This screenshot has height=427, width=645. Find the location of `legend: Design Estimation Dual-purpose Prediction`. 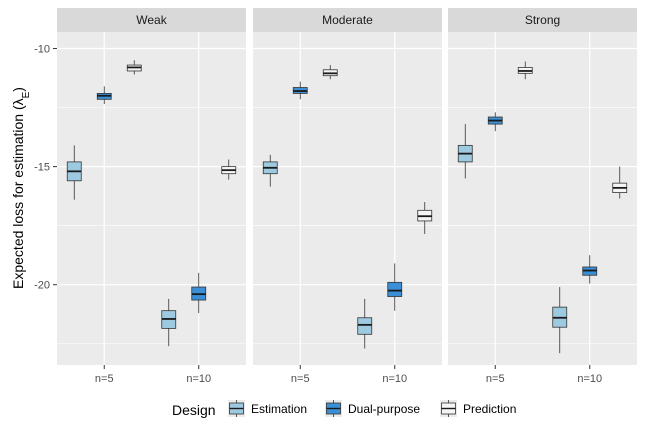

legend: Design Estimation Dual-purpose Prediction is located at coordinates (344, 409).